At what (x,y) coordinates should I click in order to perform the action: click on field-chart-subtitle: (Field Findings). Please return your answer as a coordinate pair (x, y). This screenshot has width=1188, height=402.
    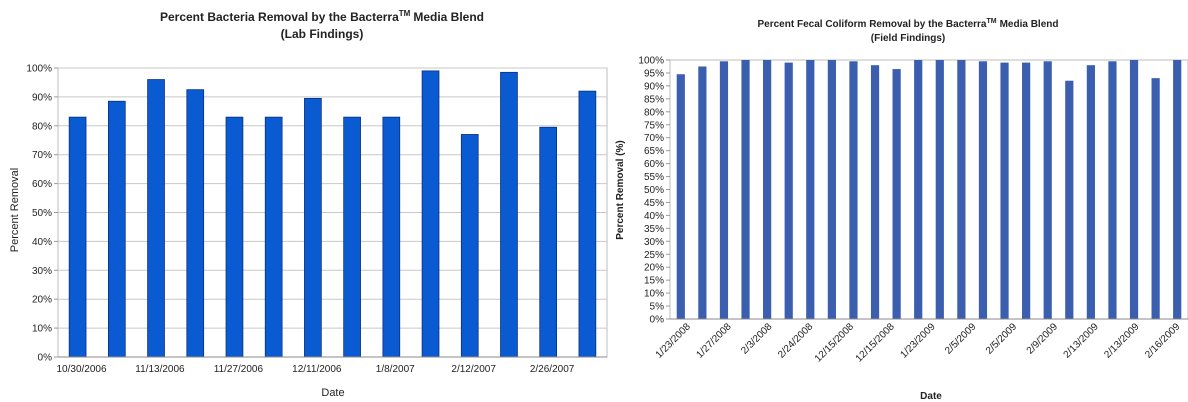
    Looking at the image, I should click on (908, 38).